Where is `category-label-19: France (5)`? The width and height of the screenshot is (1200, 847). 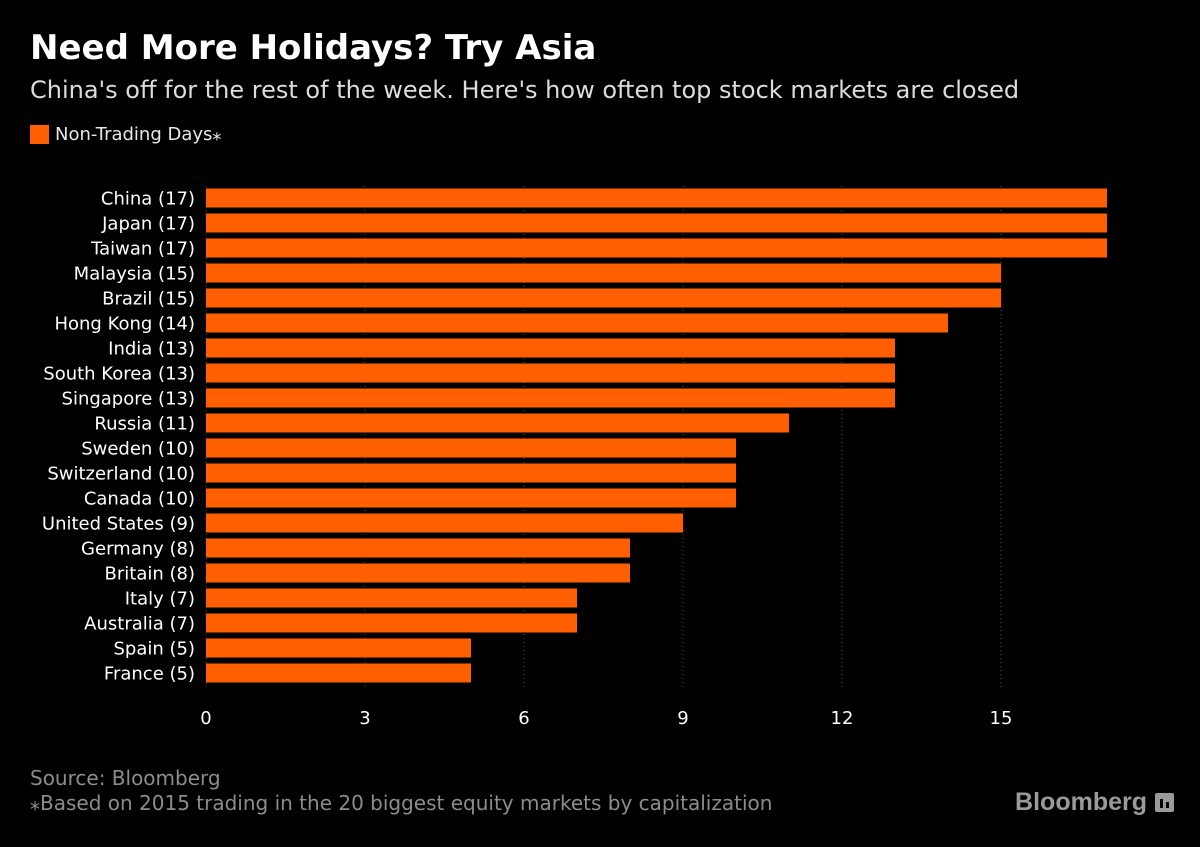
category-label-19: France (5) is located at coordinates (149, 674).